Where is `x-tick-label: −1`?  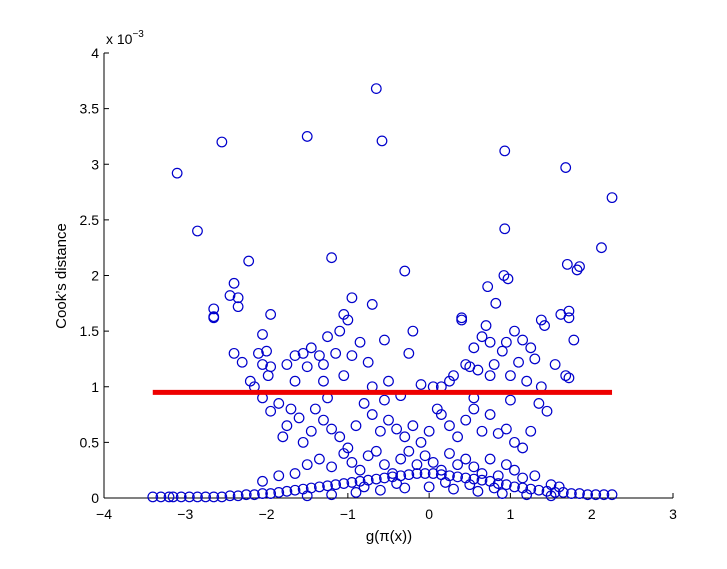 x-tick-label: −1 is located at coordinates (348, 514).